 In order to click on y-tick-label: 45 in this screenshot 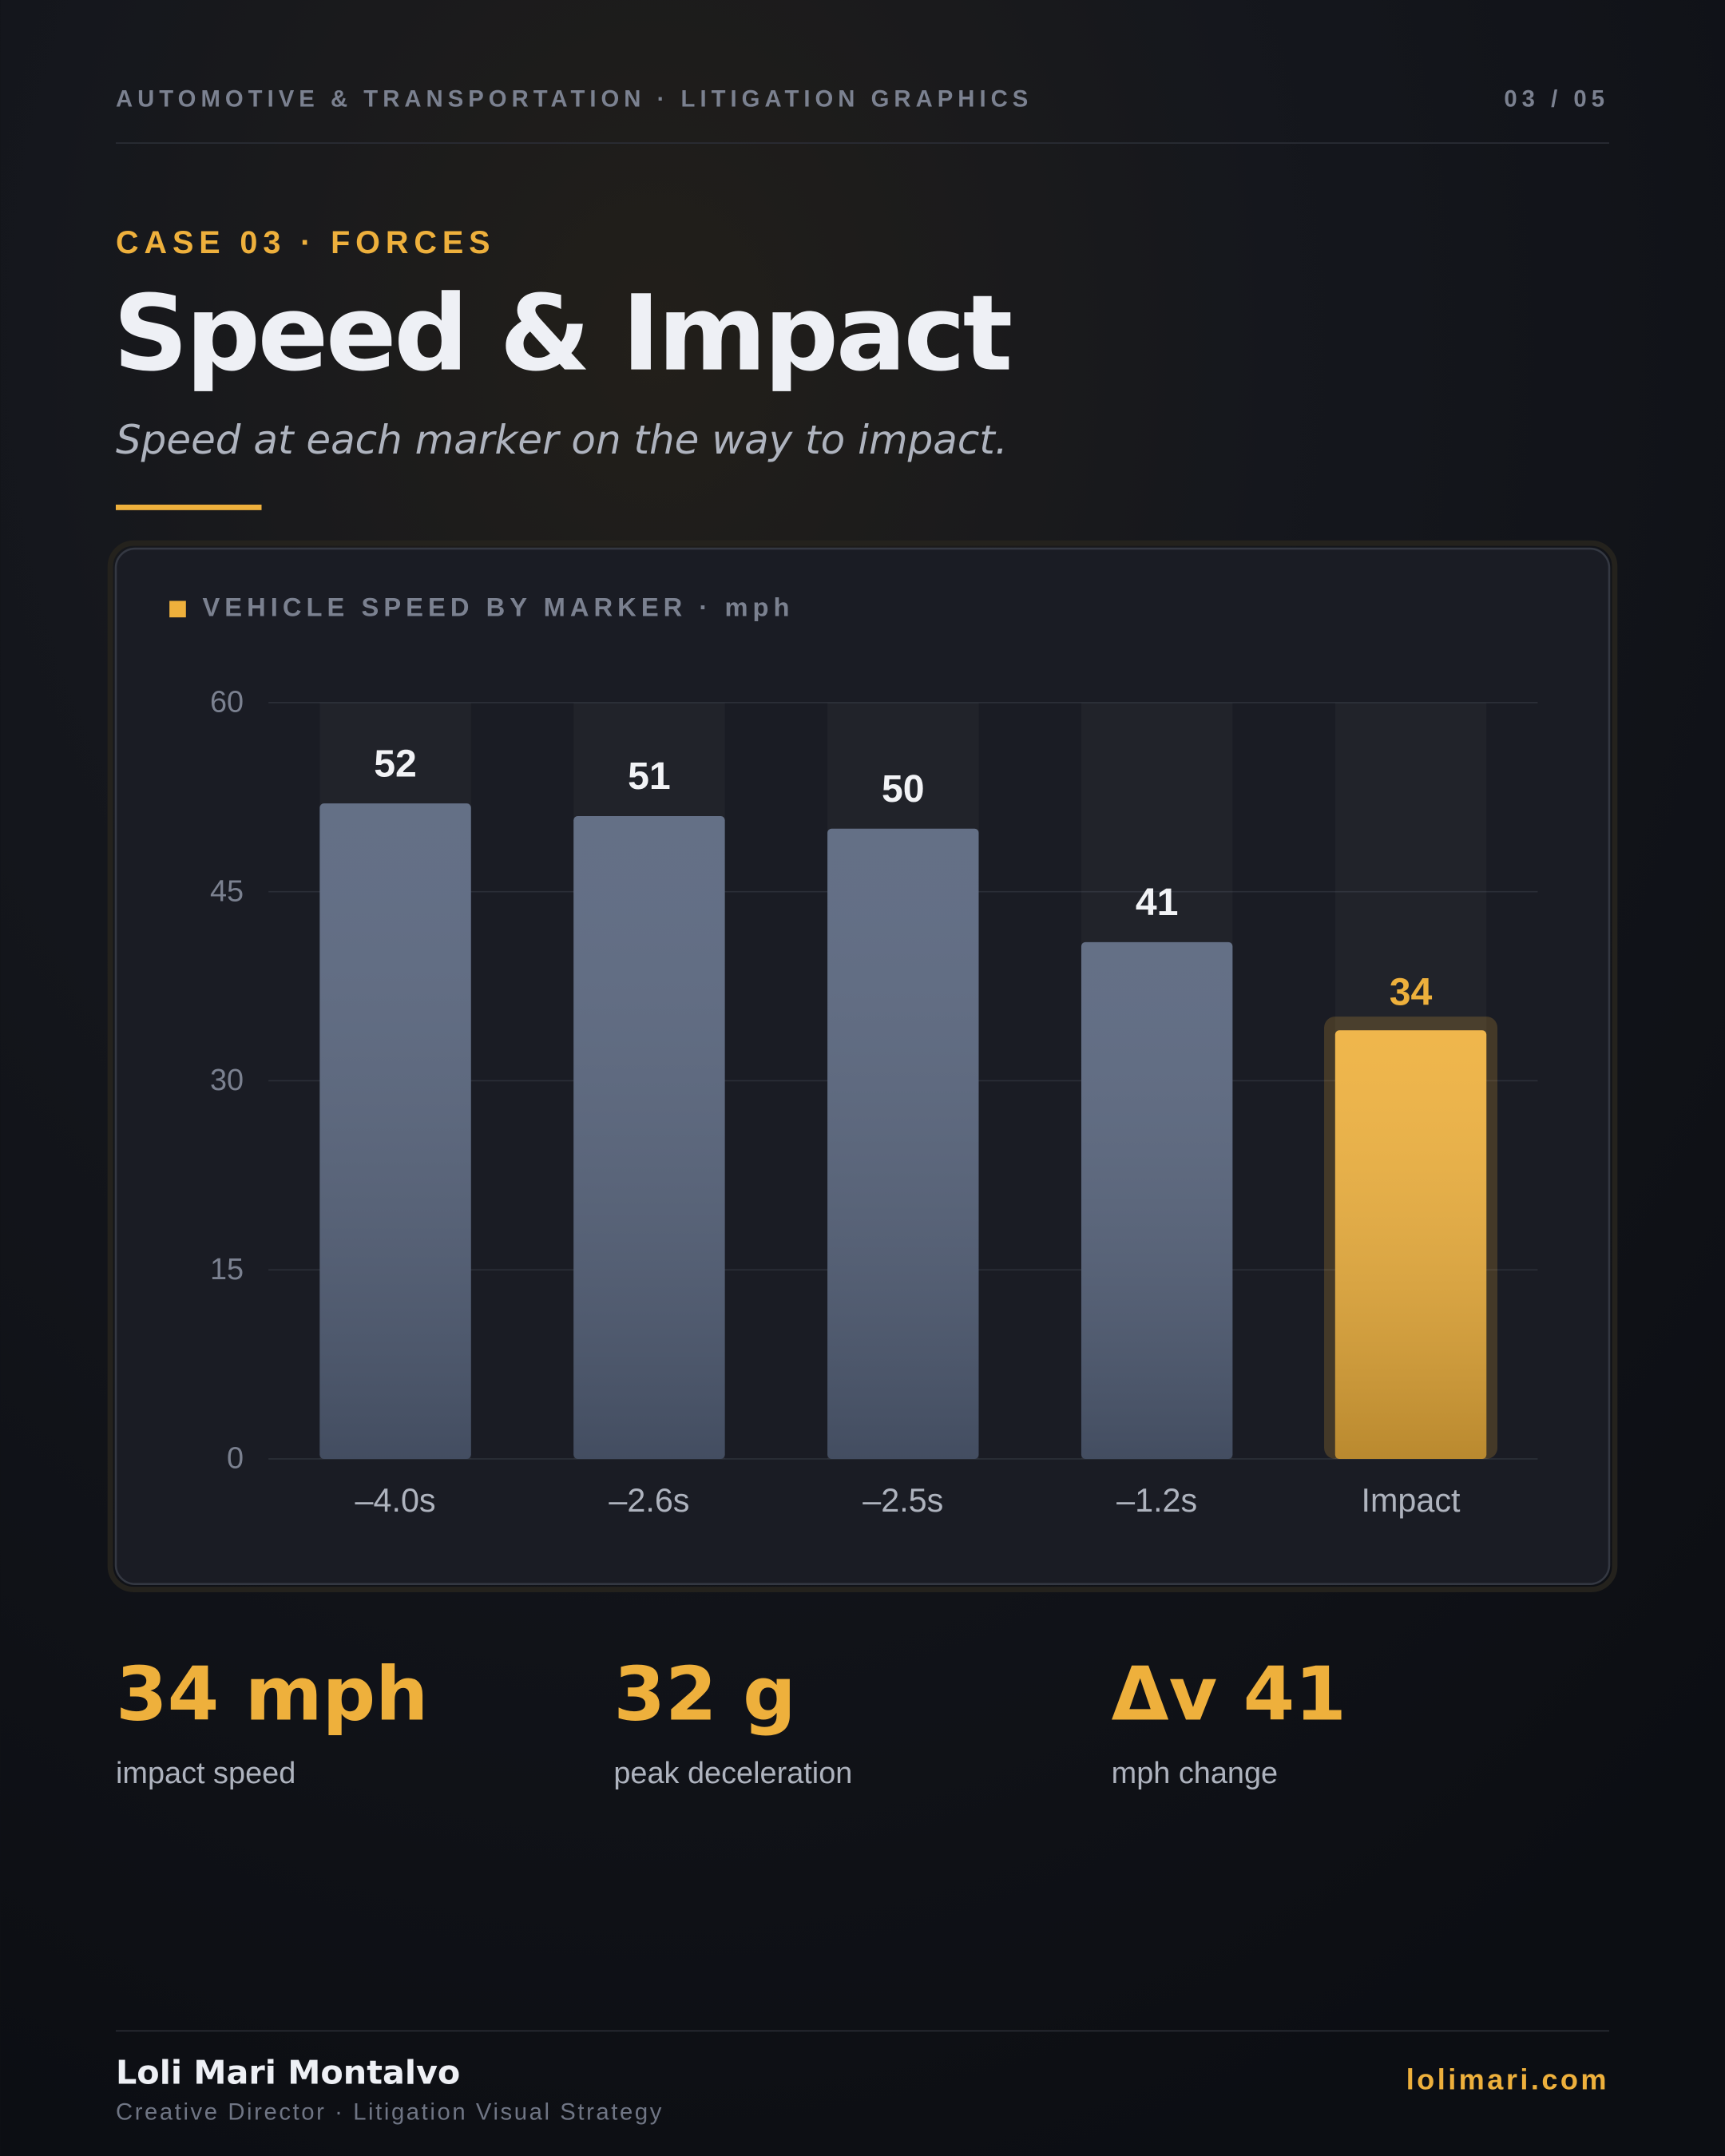, I will do `click(227, 891)`.